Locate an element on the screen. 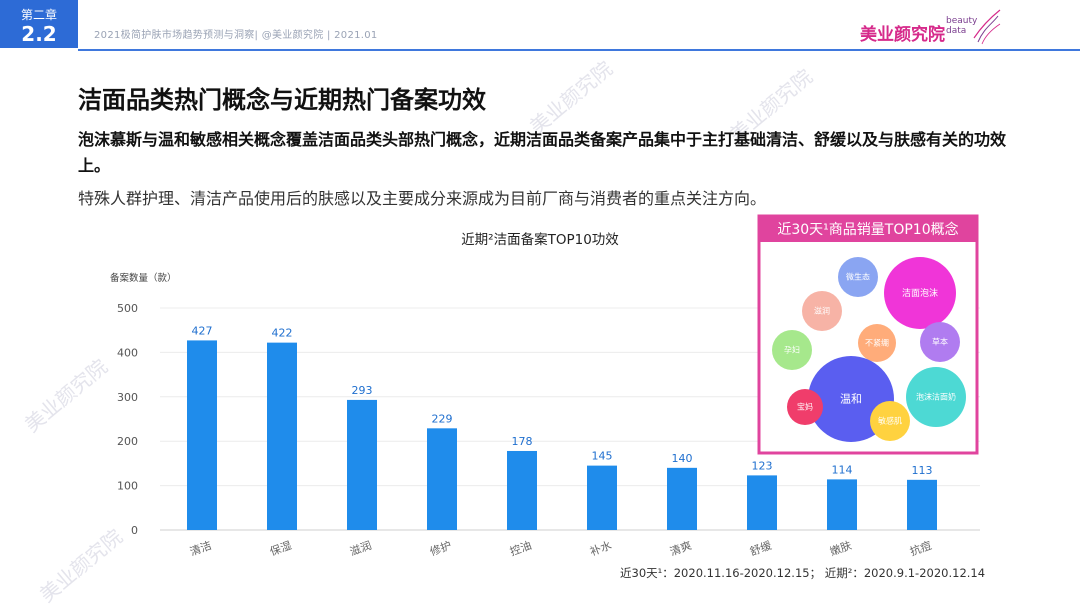 Image resolution: width=1080 pixels, height=608 pixels. x-tick-label: 舒缓 is located at coordinates (760, 548).